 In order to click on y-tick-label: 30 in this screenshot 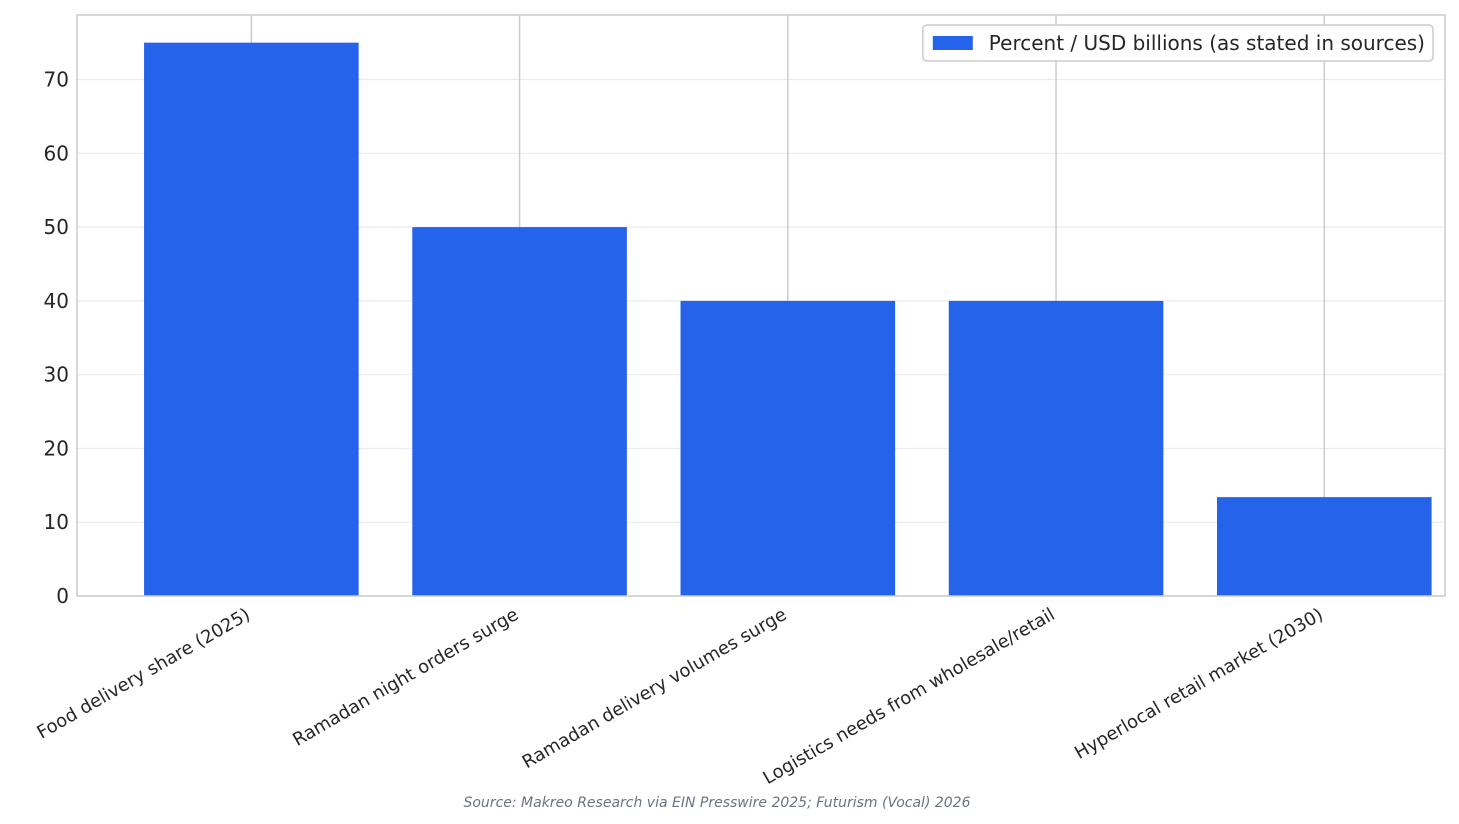, I will do `click(56, 375)`.